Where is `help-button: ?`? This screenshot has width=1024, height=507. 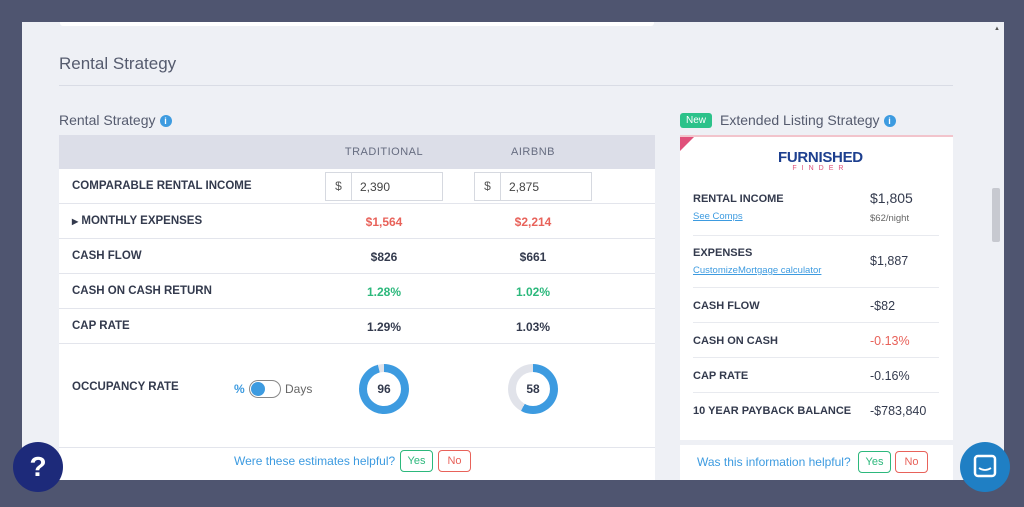
help-button: ? is located at coordinates (38, 467).